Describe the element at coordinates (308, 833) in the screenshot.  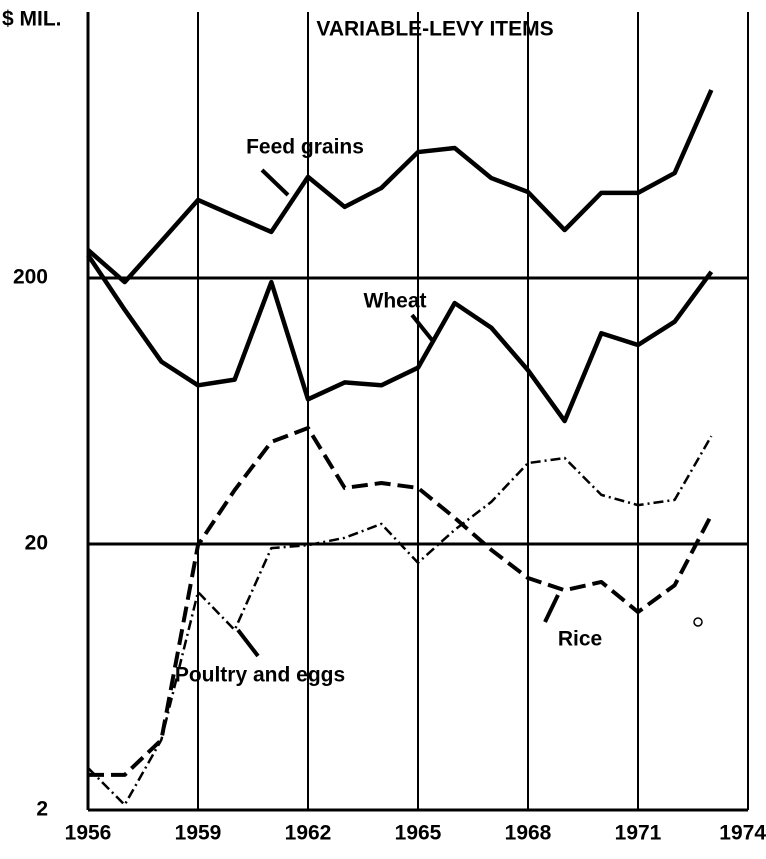
I see `x-tick-label: 1962` at that location.